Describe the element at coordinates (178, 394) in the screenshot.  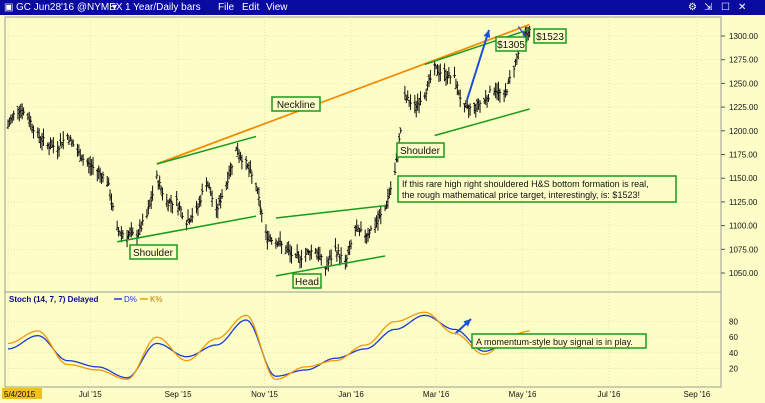
I see `date-tick-label: Sep '15` at that location.